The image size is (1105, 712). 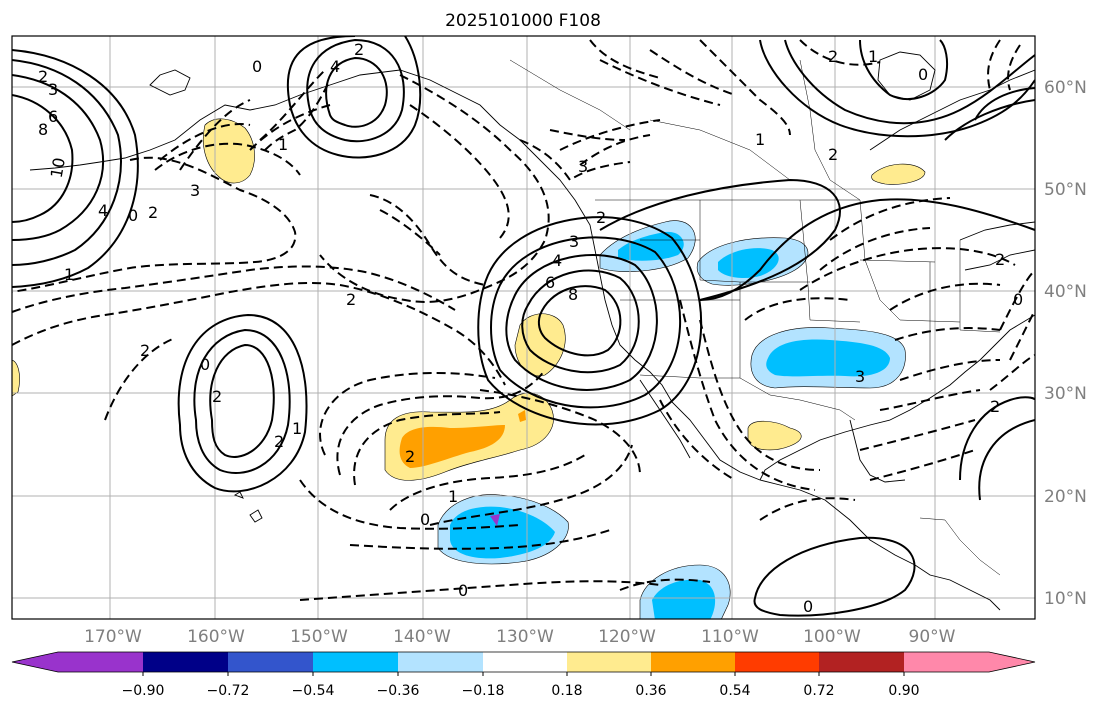 What do you see at coordinates (651, 246) in the screenshot?
I see `blue-region-pnw` at bounding box center [651, 246].